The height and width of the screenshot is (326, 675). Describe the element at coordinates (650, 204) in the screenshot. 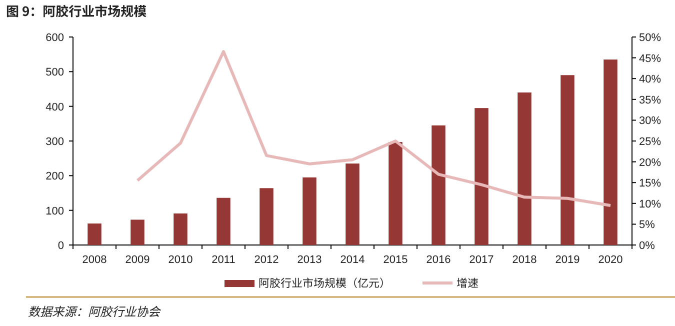

I see `y2-tick-label: 10%` at that location.